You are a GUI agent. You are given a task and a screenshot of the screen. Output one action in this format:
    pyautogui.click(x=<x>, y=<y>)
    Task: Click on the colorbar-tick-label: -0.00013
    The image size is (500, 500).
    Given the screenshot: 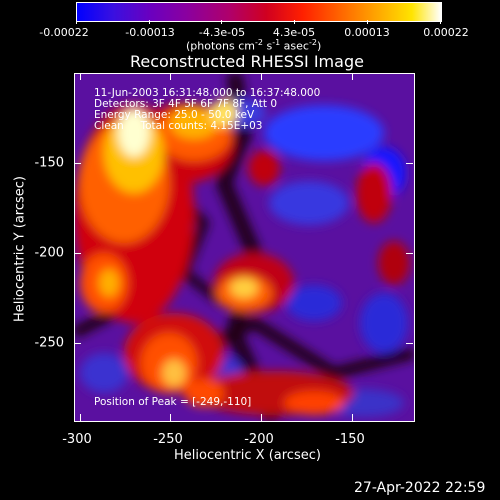 What is the action you would take?
    pyautogui.click(x=150, y=32)
    